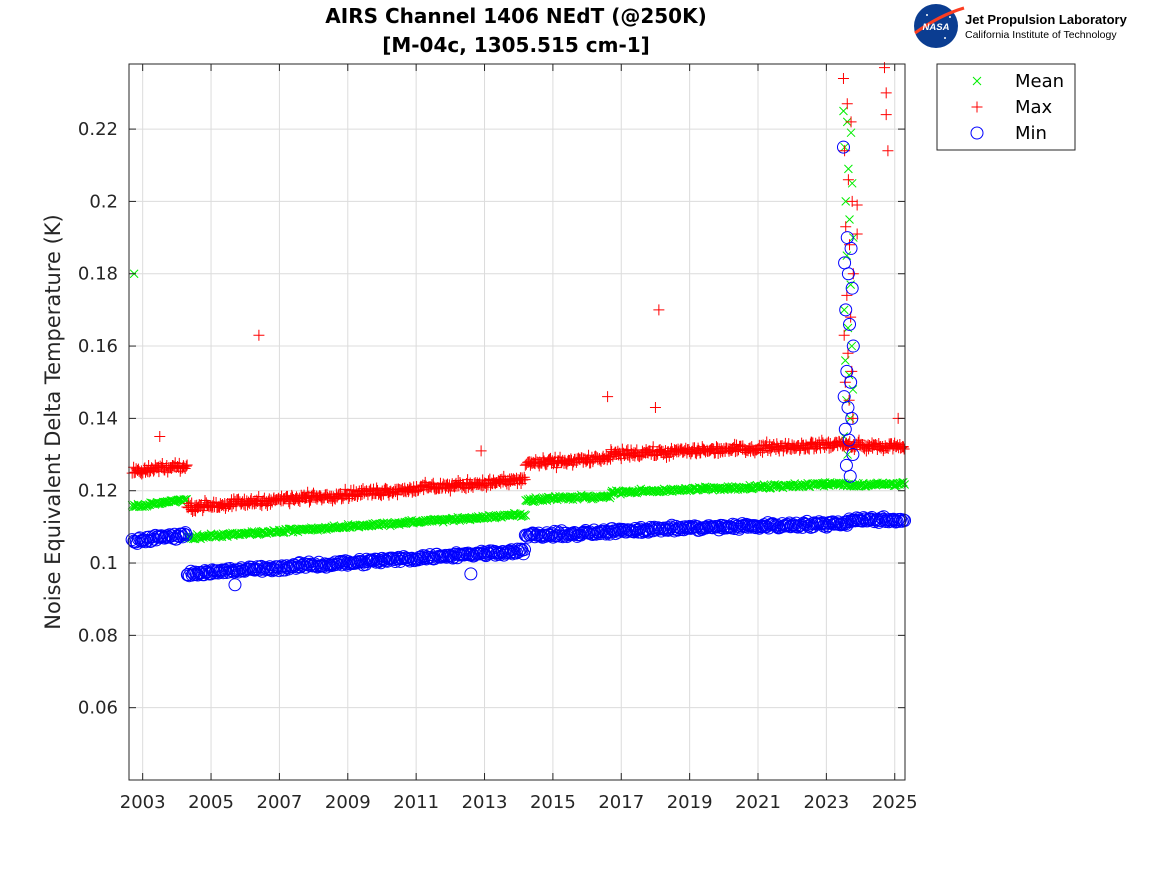 This screenshot has width=1167, height=875. I want to click on nasa-wordmark: NASA, so click(936, 27).